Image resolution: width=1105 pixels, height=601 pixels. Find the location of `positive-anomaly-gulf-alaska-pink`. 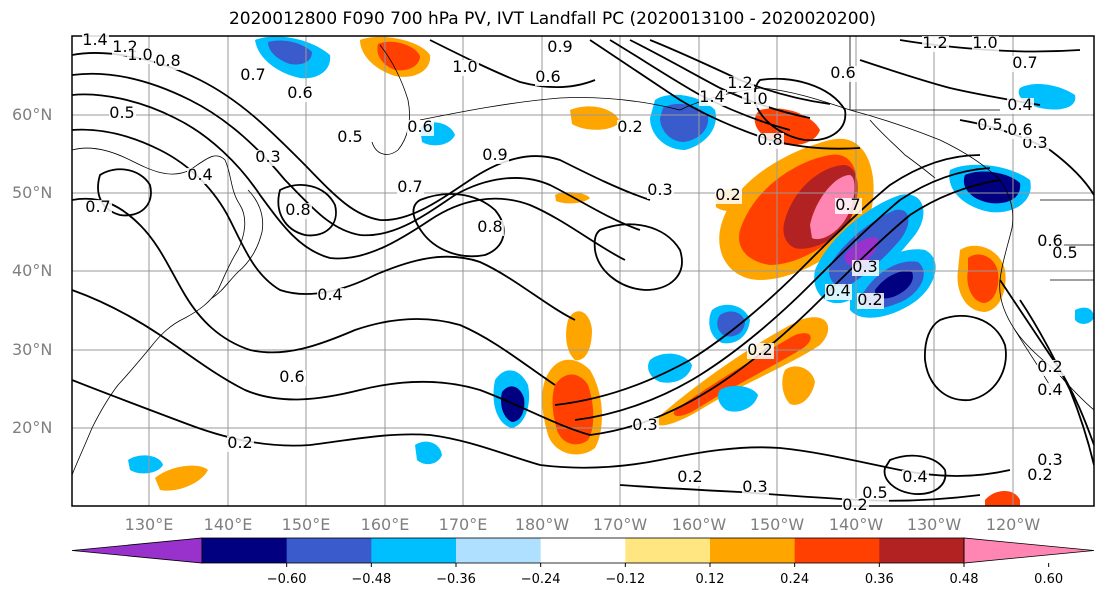

positive-anomaly-gulf-alaska-pink is located at coordinates (832, 207).